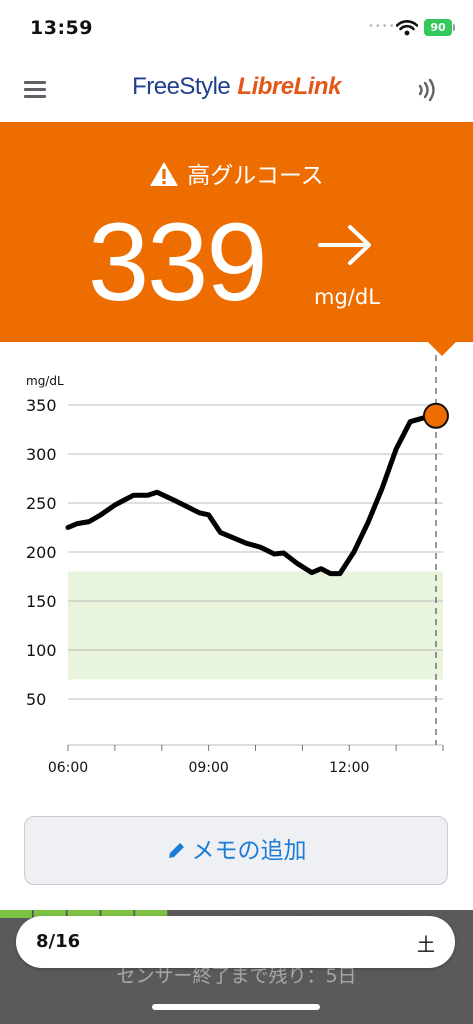  I want to click on glucose-series-line, so click(252, 495).